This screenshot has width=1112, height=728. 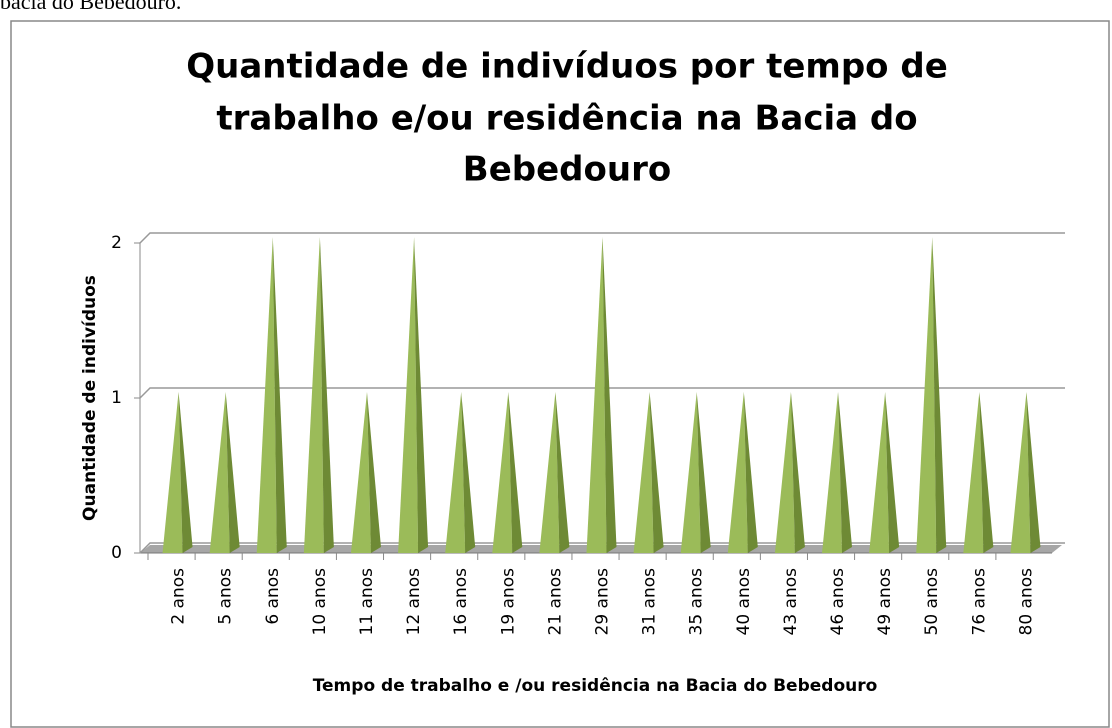 What do you see at coordinates (697, 602) in the screenshot?
I see `x-tick-label: 35 anos` at bounding box center [697, 602].